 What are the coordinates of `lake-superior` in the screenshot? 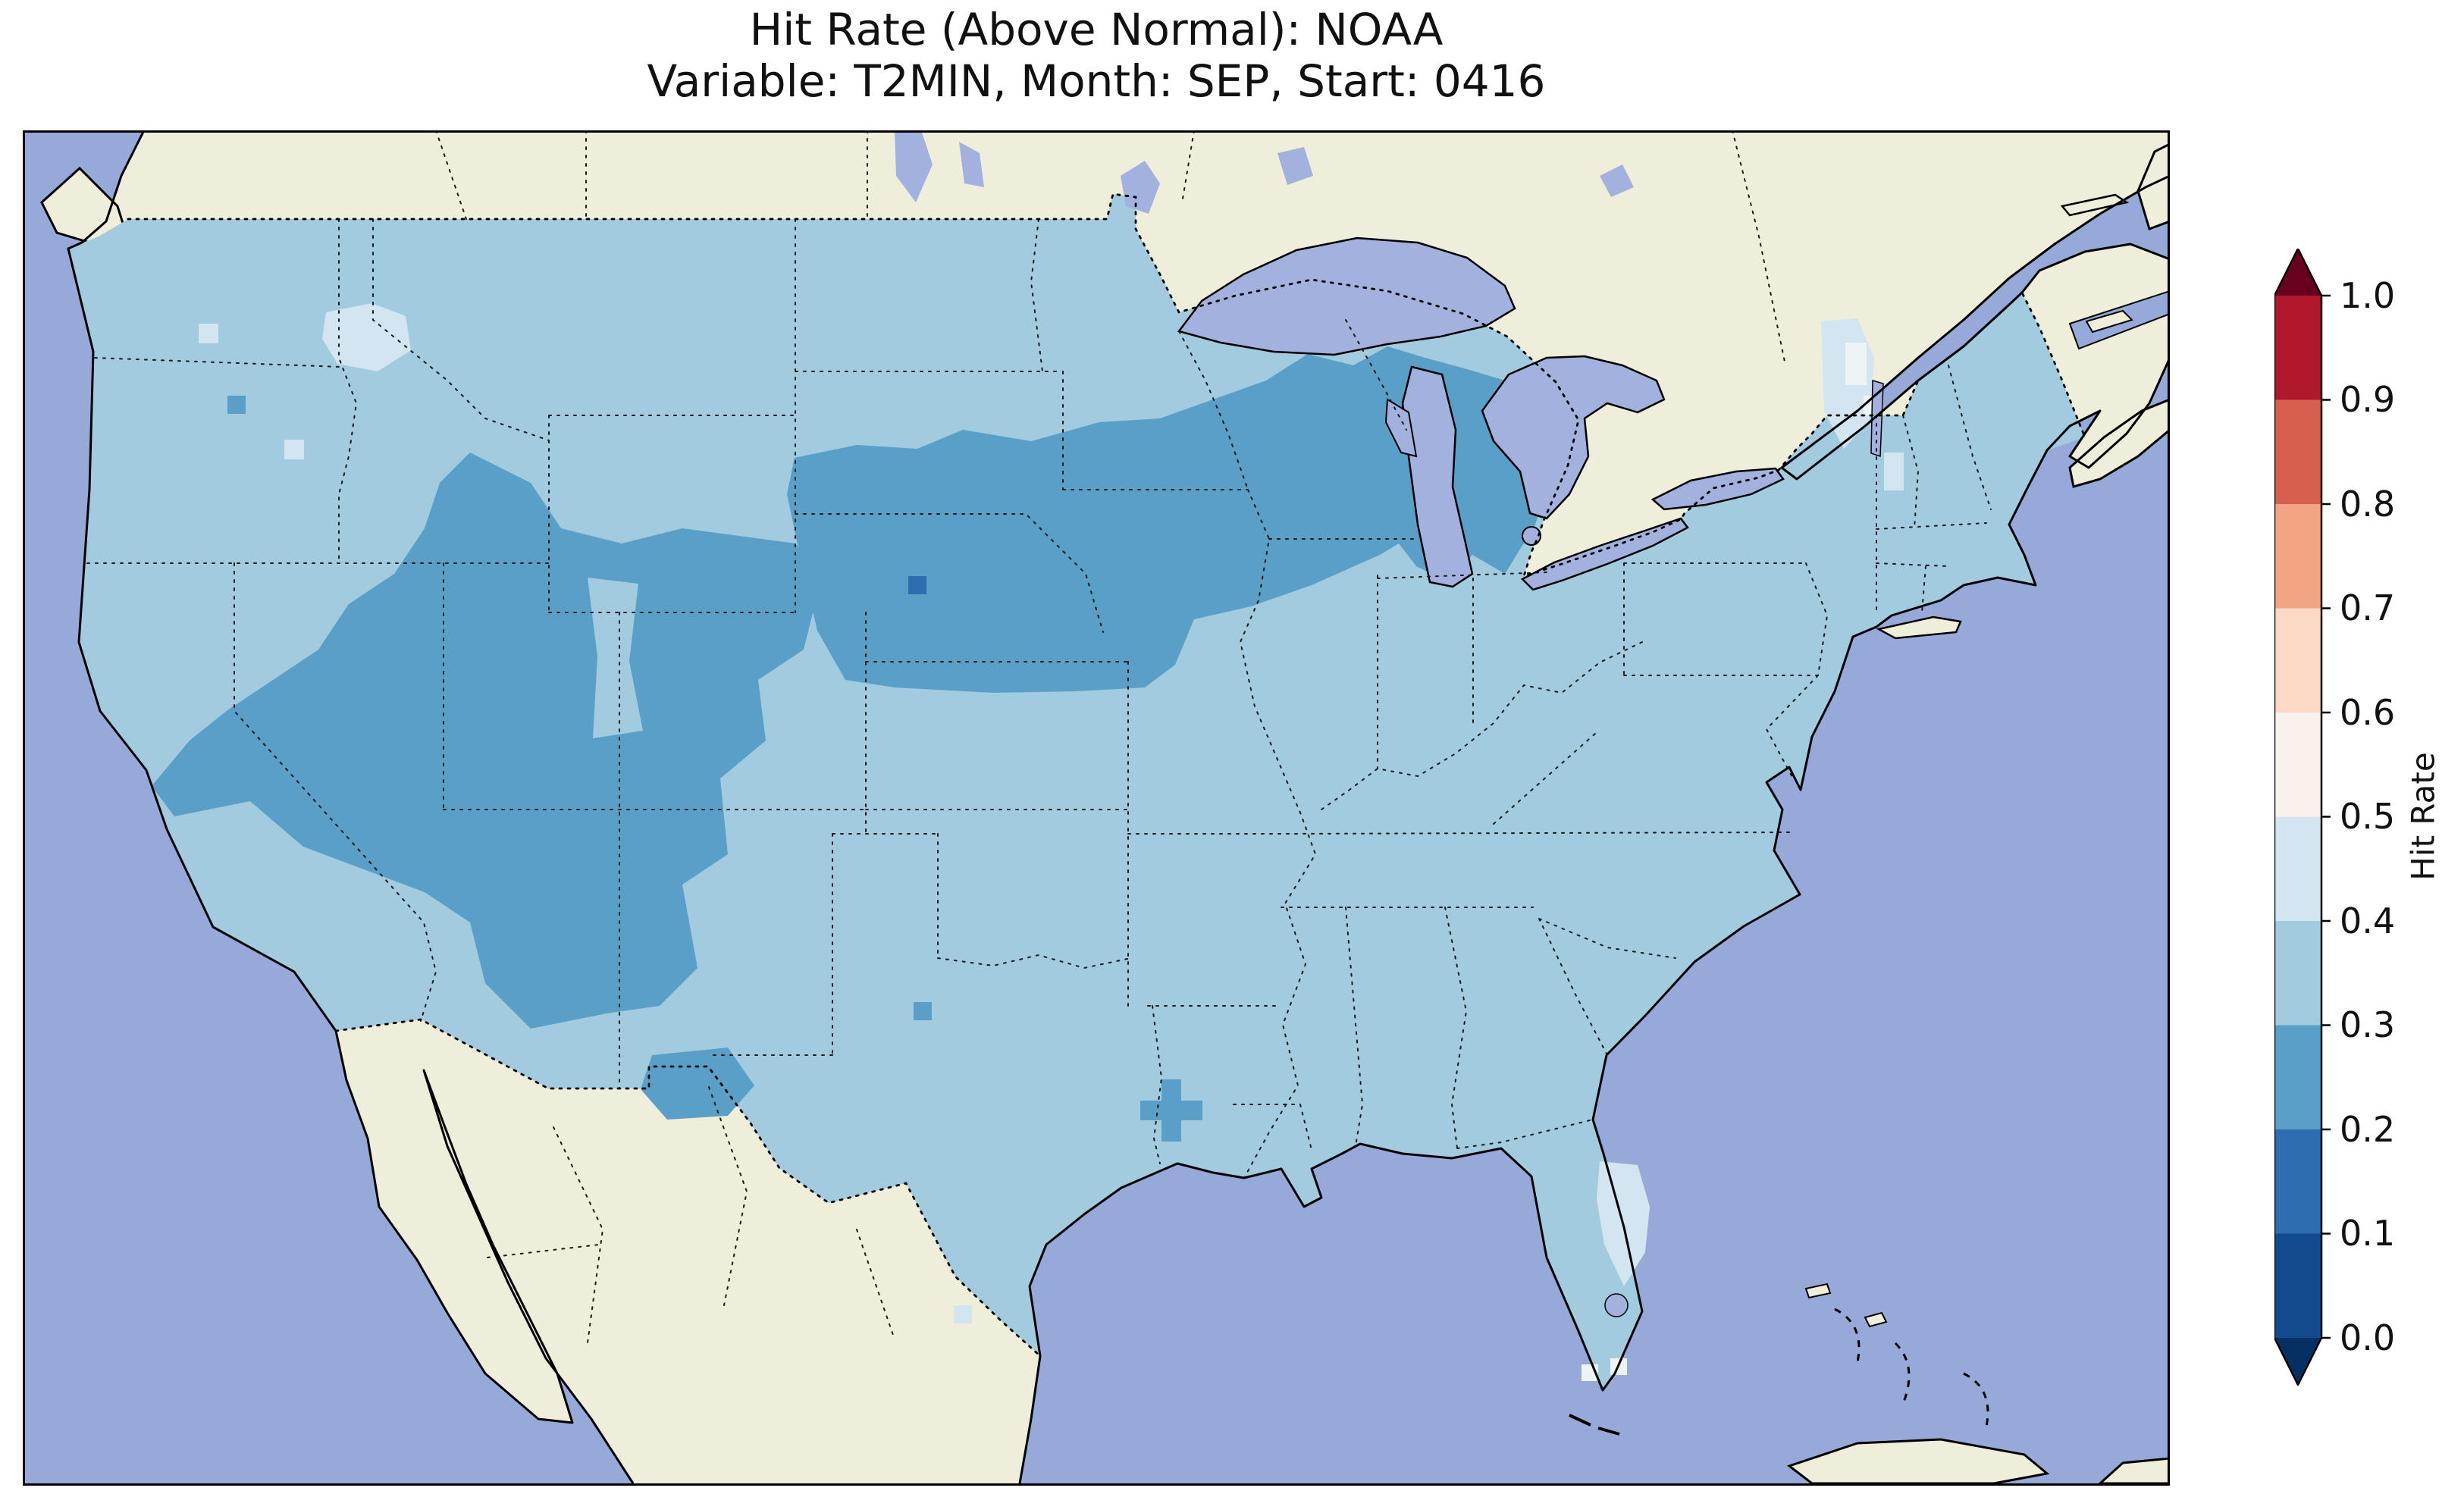 It's located at (1347, 296).